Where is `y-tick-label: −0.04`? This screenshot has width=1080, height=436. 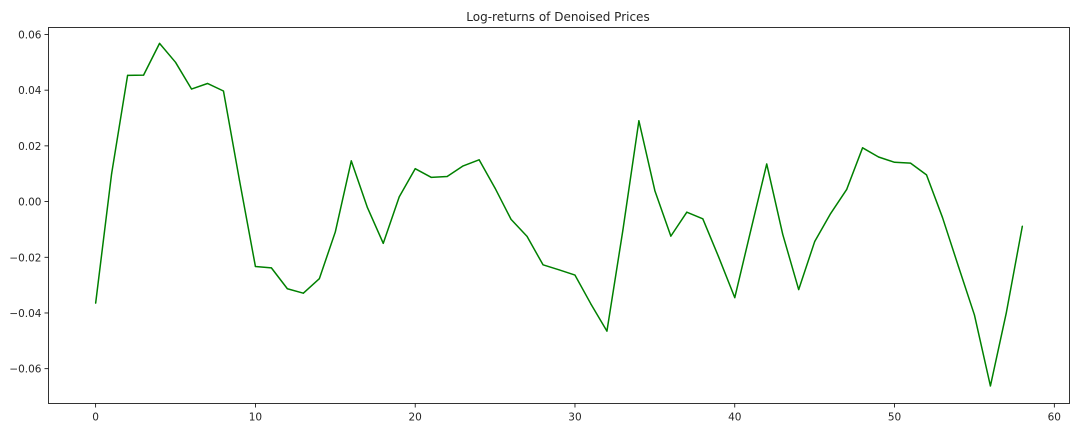
y-tick-label: −0.04 is located at coordinates (25, 314).